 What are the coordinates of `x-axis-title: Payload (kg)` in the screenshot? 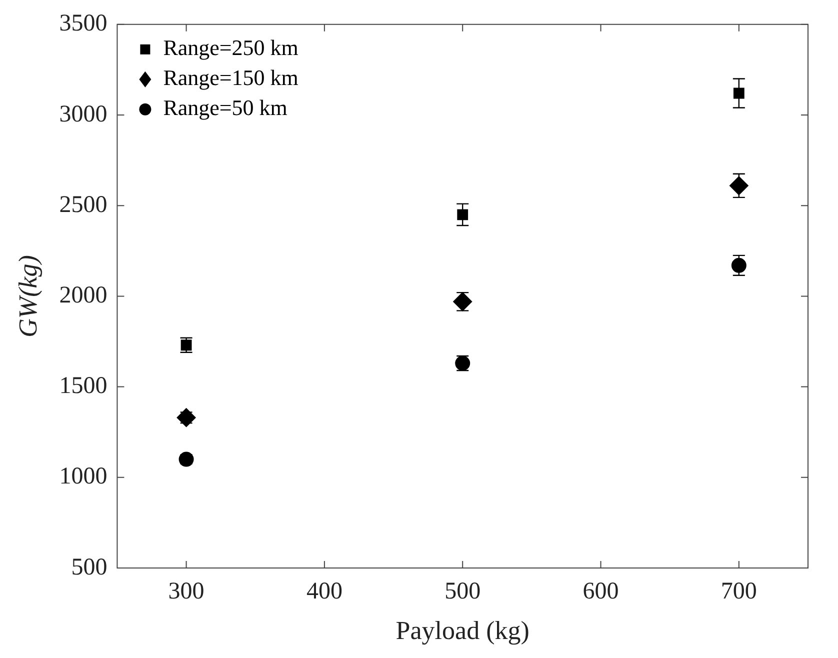 It's located at (463, 631).